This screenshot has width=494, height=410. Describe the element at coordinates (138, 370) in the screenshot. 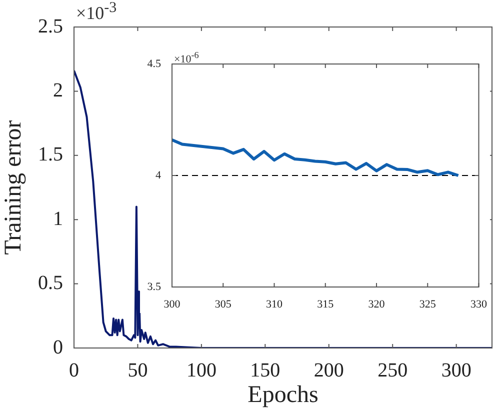

I see `x-tick-label: 50` at that location.